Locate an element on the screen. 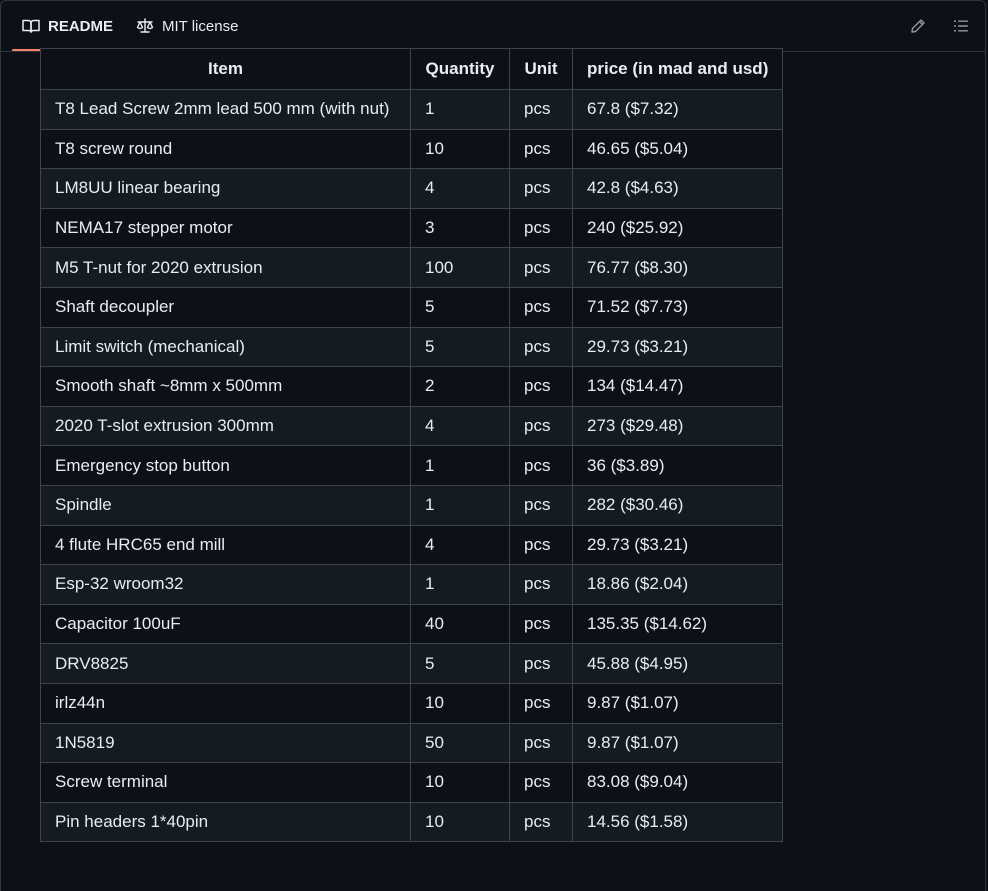 The width and height of the screenshot is (988, 891). cell-item: Esp-32 wroom32 is located at coordinates (225, 584).